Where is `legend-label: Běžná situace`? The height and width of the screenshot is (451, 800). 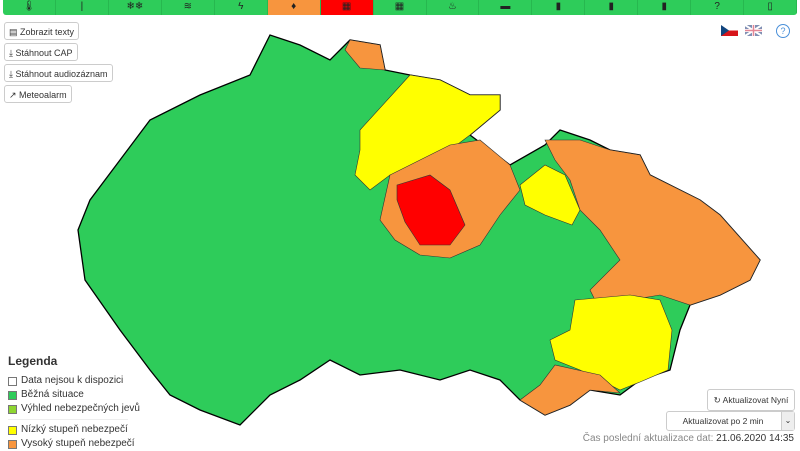
legend-label: Běžná situace is located at coordinates (52, 394).